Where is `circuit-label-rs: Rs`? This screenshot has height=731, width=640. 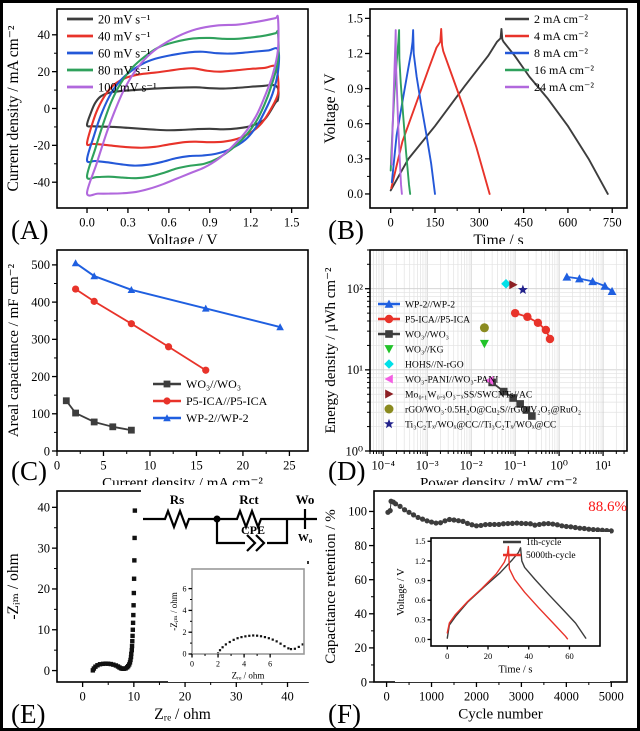 circuit-label-rs: Rs is located at coordinates (177, 499).